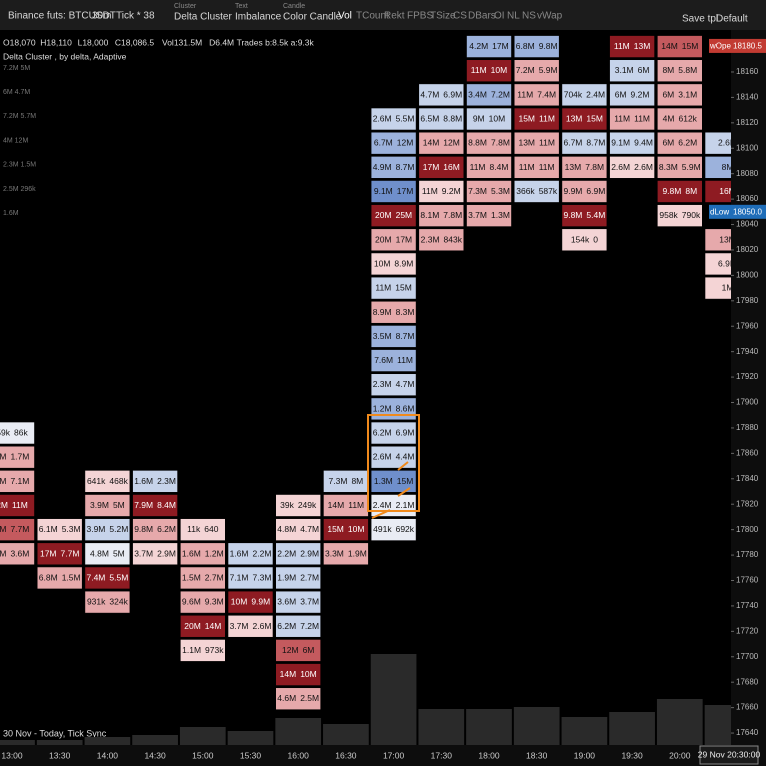 This screenshot has width=766, height=766. Describe the element at coordinates (19, 554) in the screenshot. I see `cell-value: 3.6M` at that location.